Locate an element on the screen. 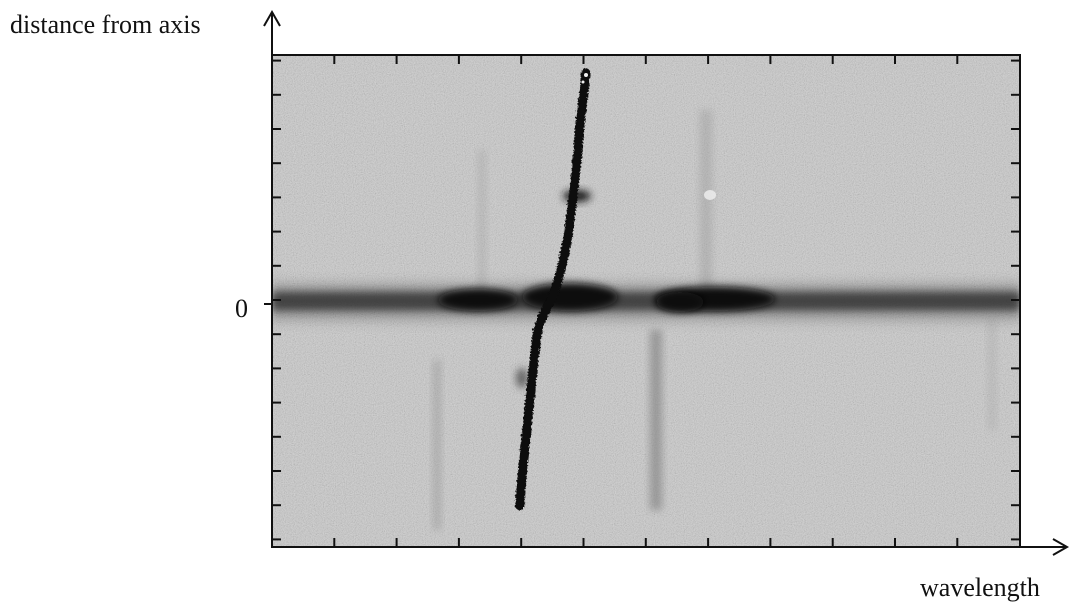 The height and width of the screenshot is (610, 1075). y-axis-label: distance from axis is located at coordinates (105, 24).